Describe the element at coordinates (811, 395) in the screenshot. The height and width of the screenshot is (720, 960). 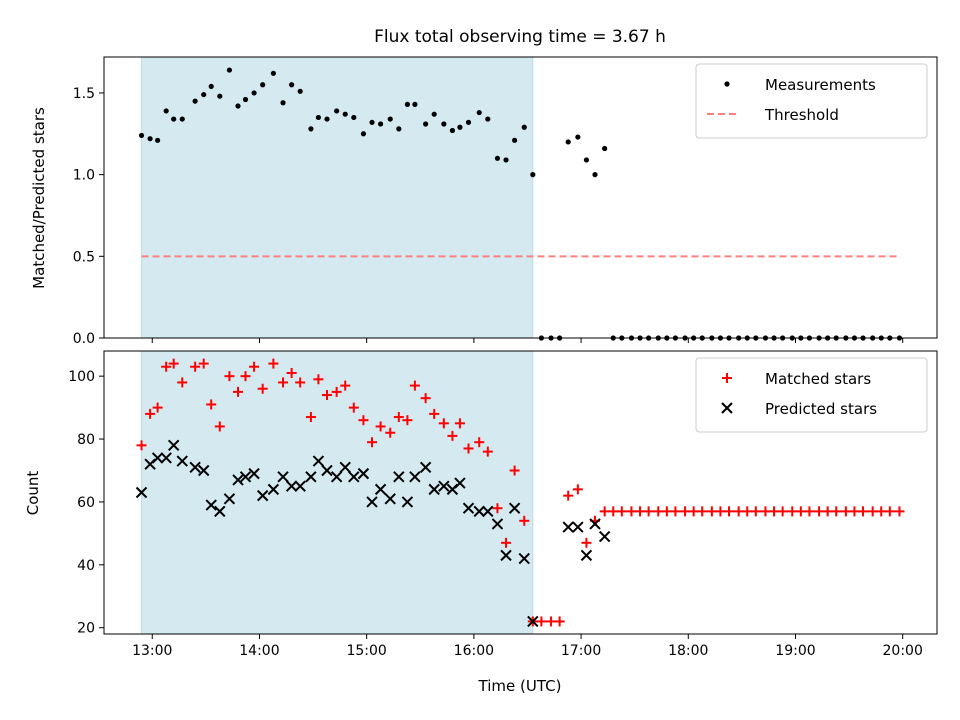
I see `legend-box` at that location.